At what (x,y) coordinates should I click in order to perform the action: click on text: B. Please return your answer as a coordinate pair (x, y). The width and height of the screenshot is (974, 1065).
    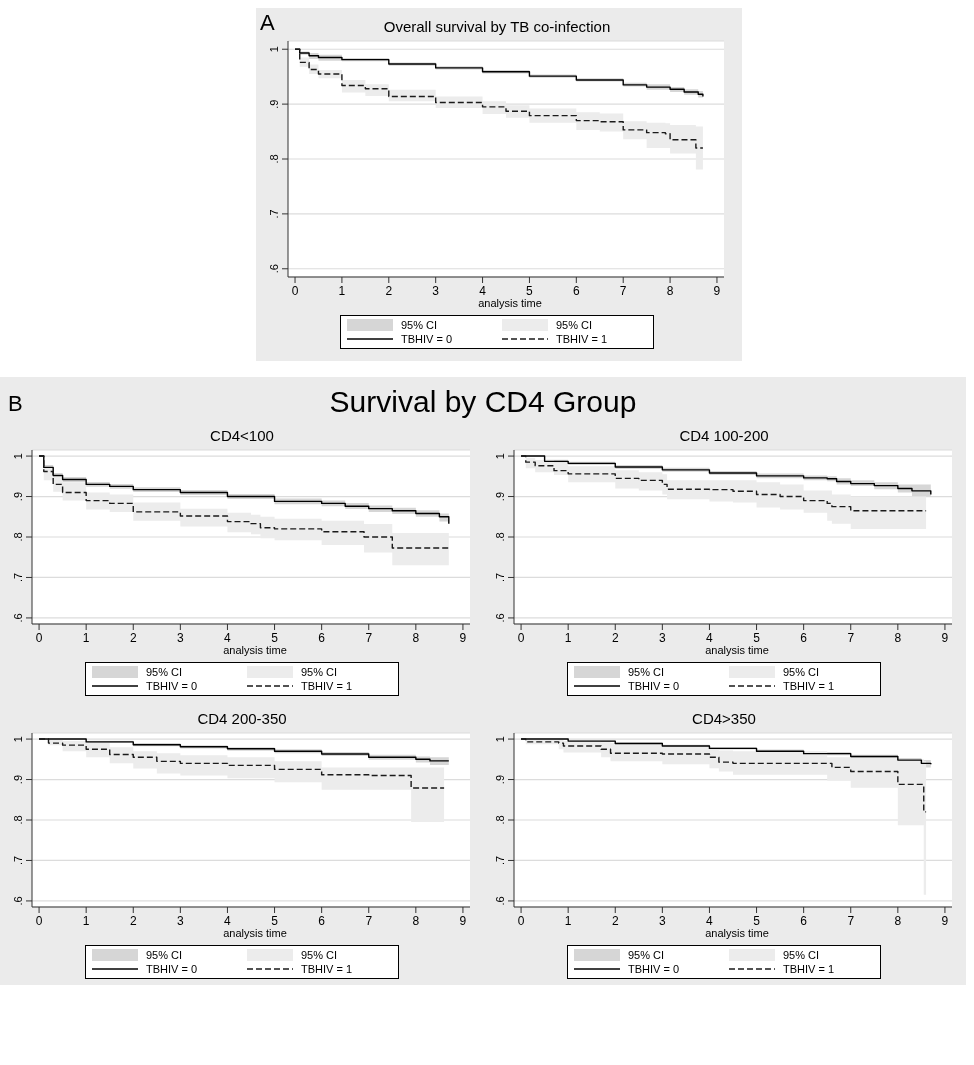
    Looking at the image, I should click on (15, 404).